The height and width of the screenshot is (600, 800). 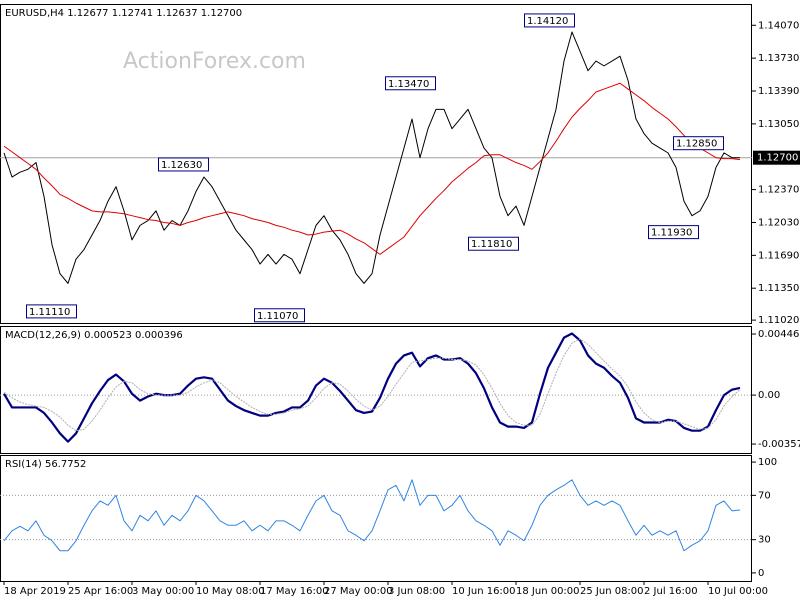 What do you see at coordinates (779, 444) in the screenshot?
I see `y-tick-label: -0.003576` at bounding box center [779, 444].